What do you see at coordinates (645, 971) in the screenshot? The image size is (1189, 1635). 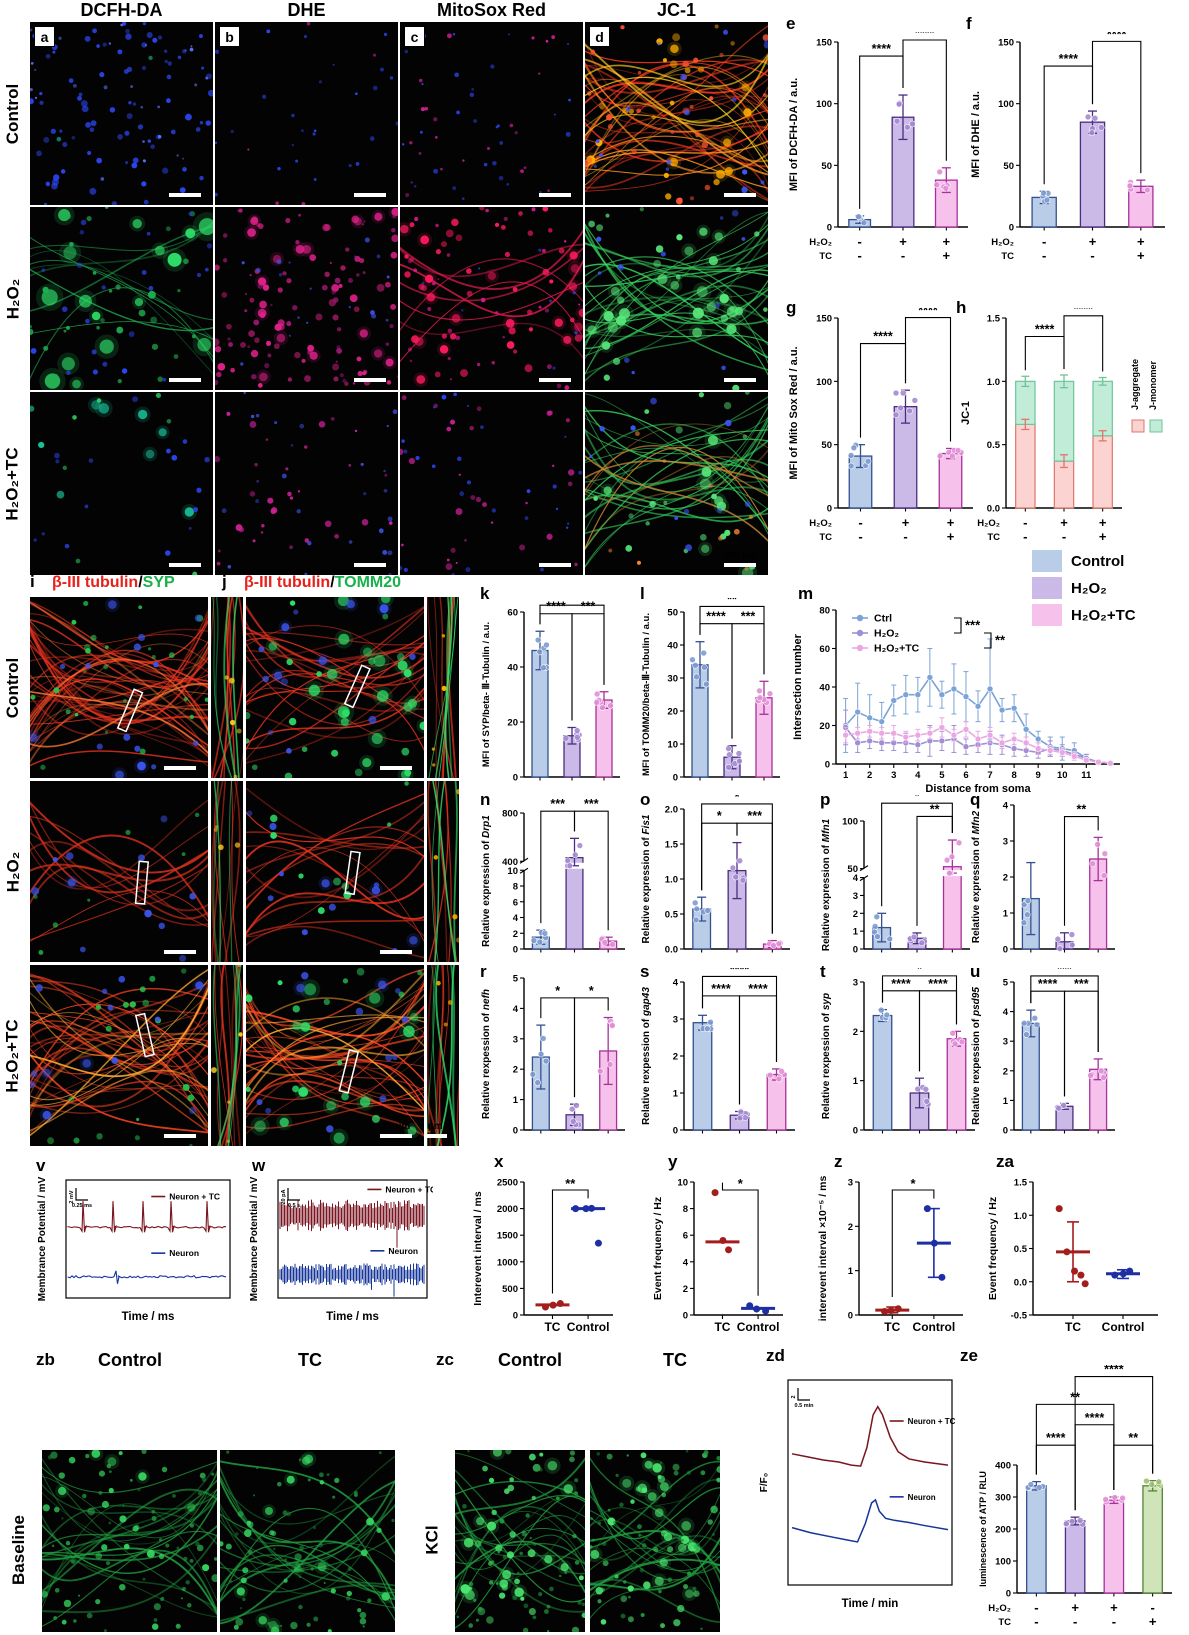 I see `panel-letter-s: s` at bounding box center [645, 971].